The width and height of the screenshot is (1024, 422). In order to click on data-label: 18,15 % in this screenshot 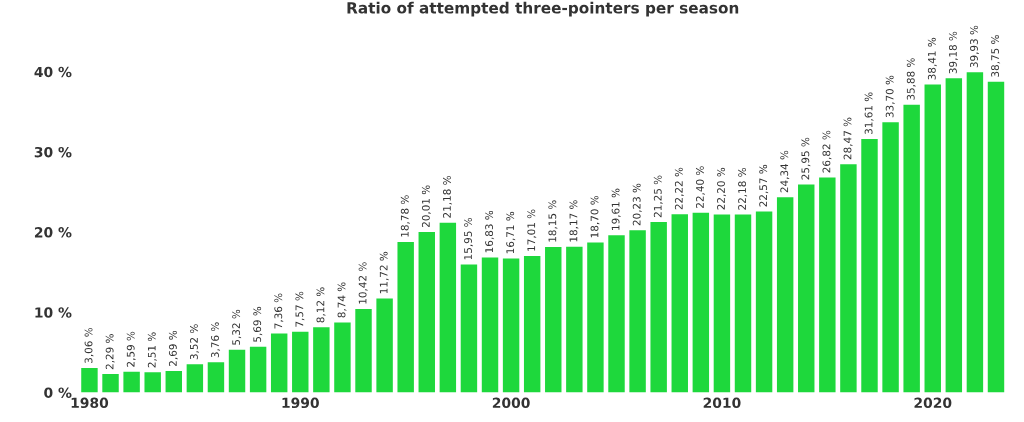, I will do `click(553, 221)`.